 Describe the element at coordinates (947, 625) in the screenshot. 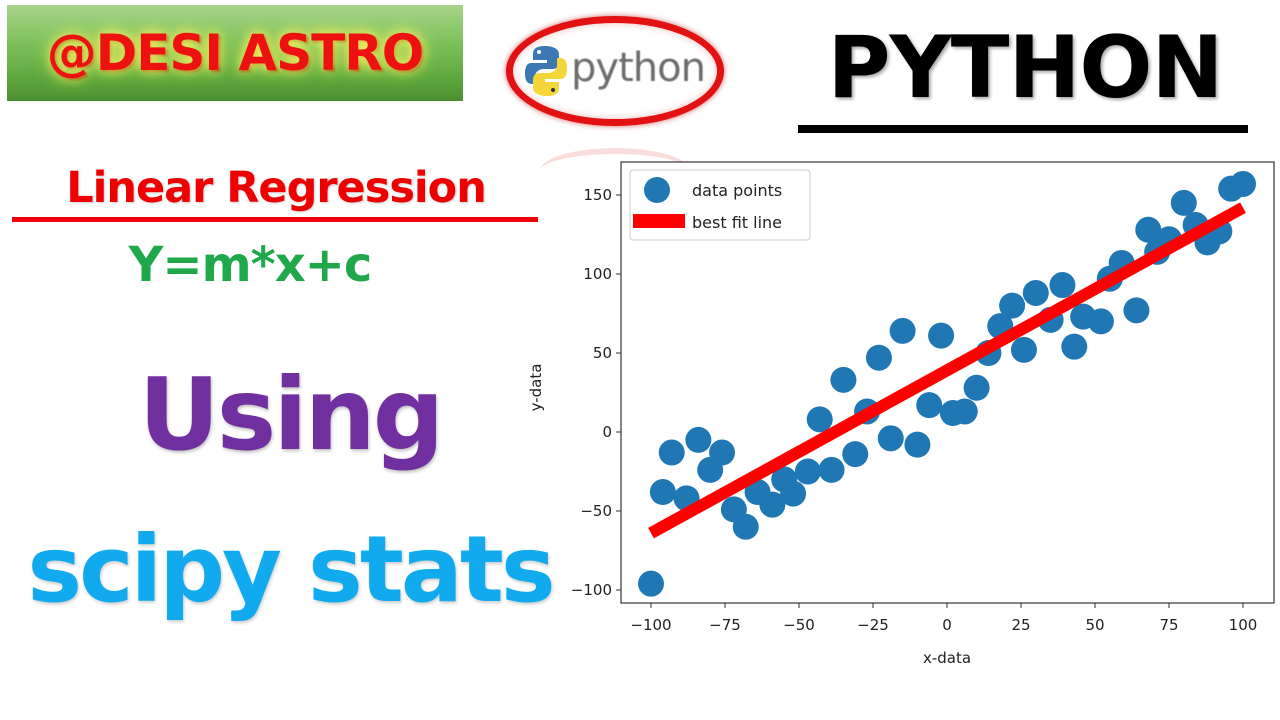

I see `x-tick-label: 0` at that location.